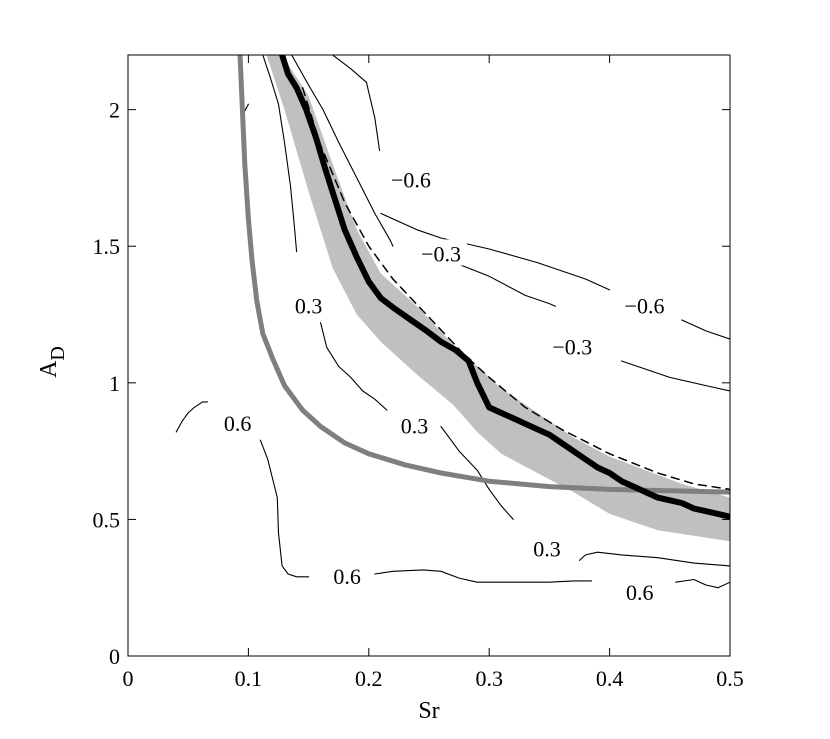  Describe the element at coordinates (128, 678) in the screenshot. I see `x-tick-label: 0` at that location.